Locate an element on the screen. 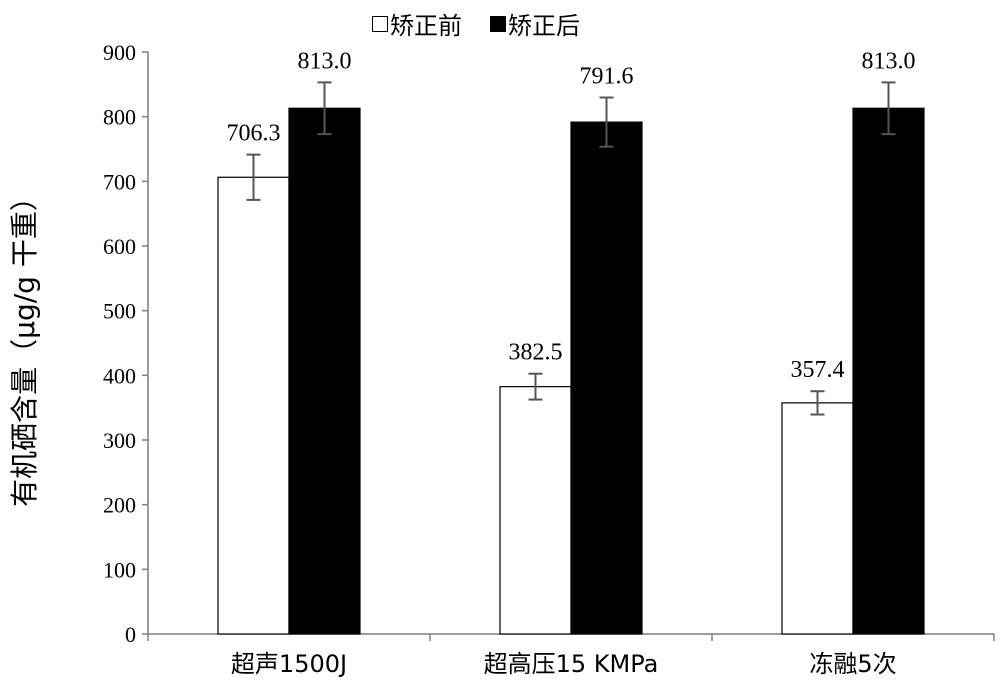 The image size is (1000, 687). y-tick-label: 100 is located at coordinates (119, 569).